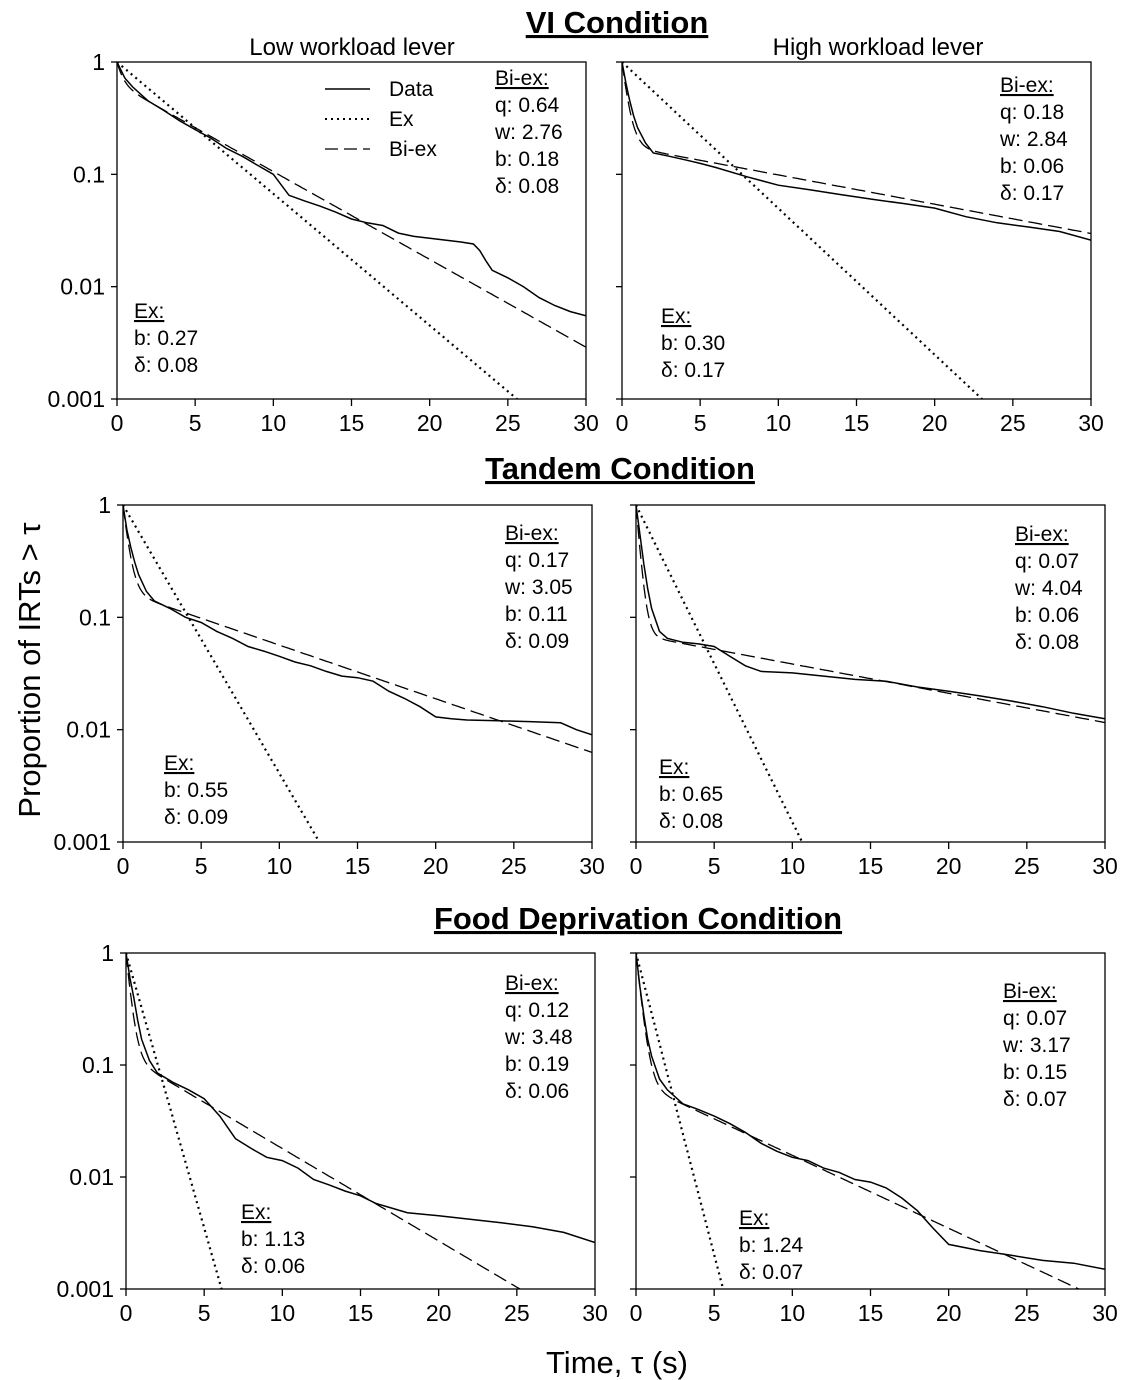 This screenshot has width=1130, height=1380. What do you see at coordinates (537, 1091) in the screenshot?
I see `biex-param-value: δ: 0.06` at bounding box center [537, 1091].